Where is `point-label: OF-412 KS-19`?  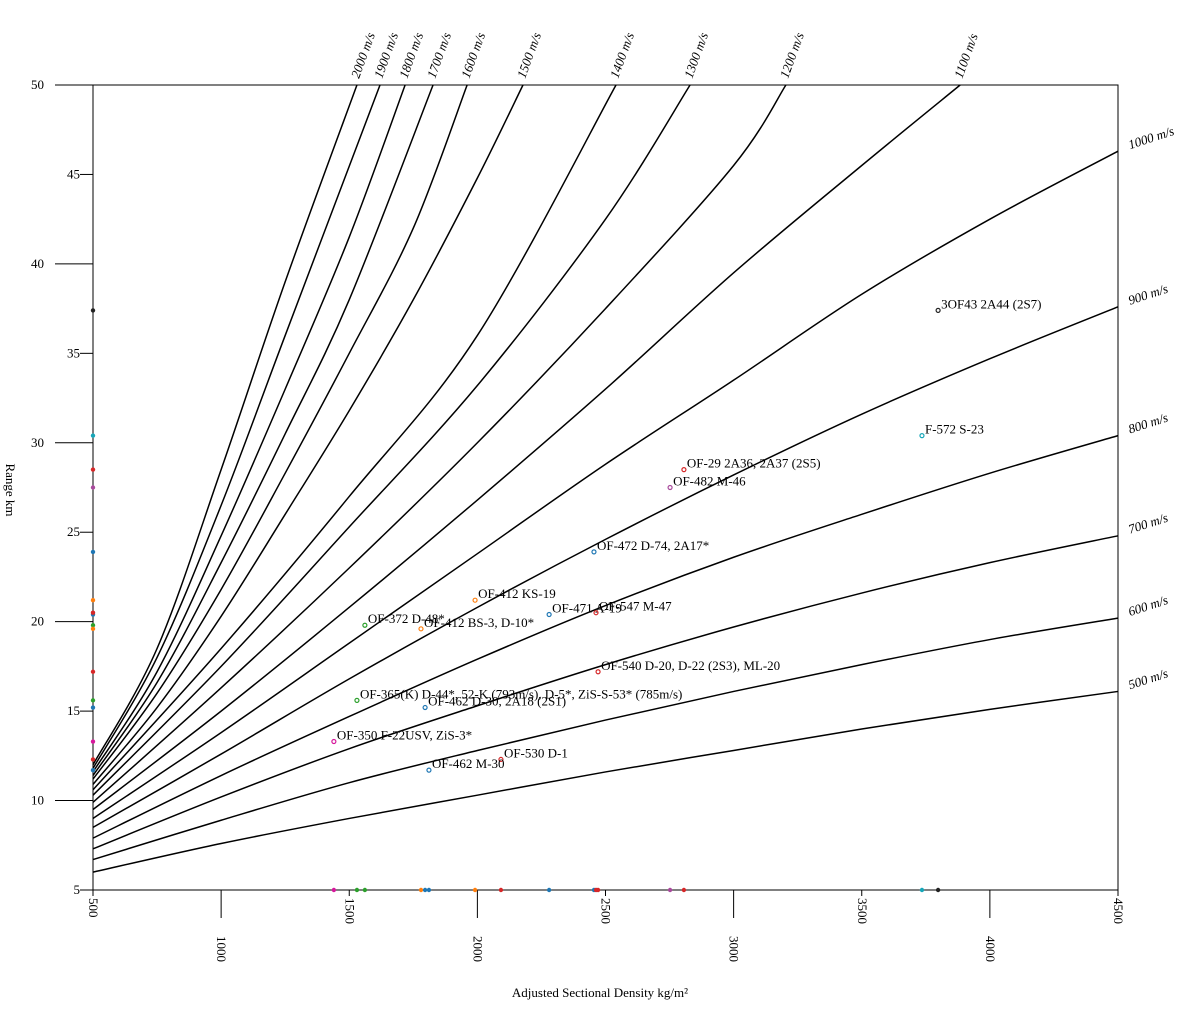 point-label: OF-412 KS-19 is located at coordinates (517, 593).